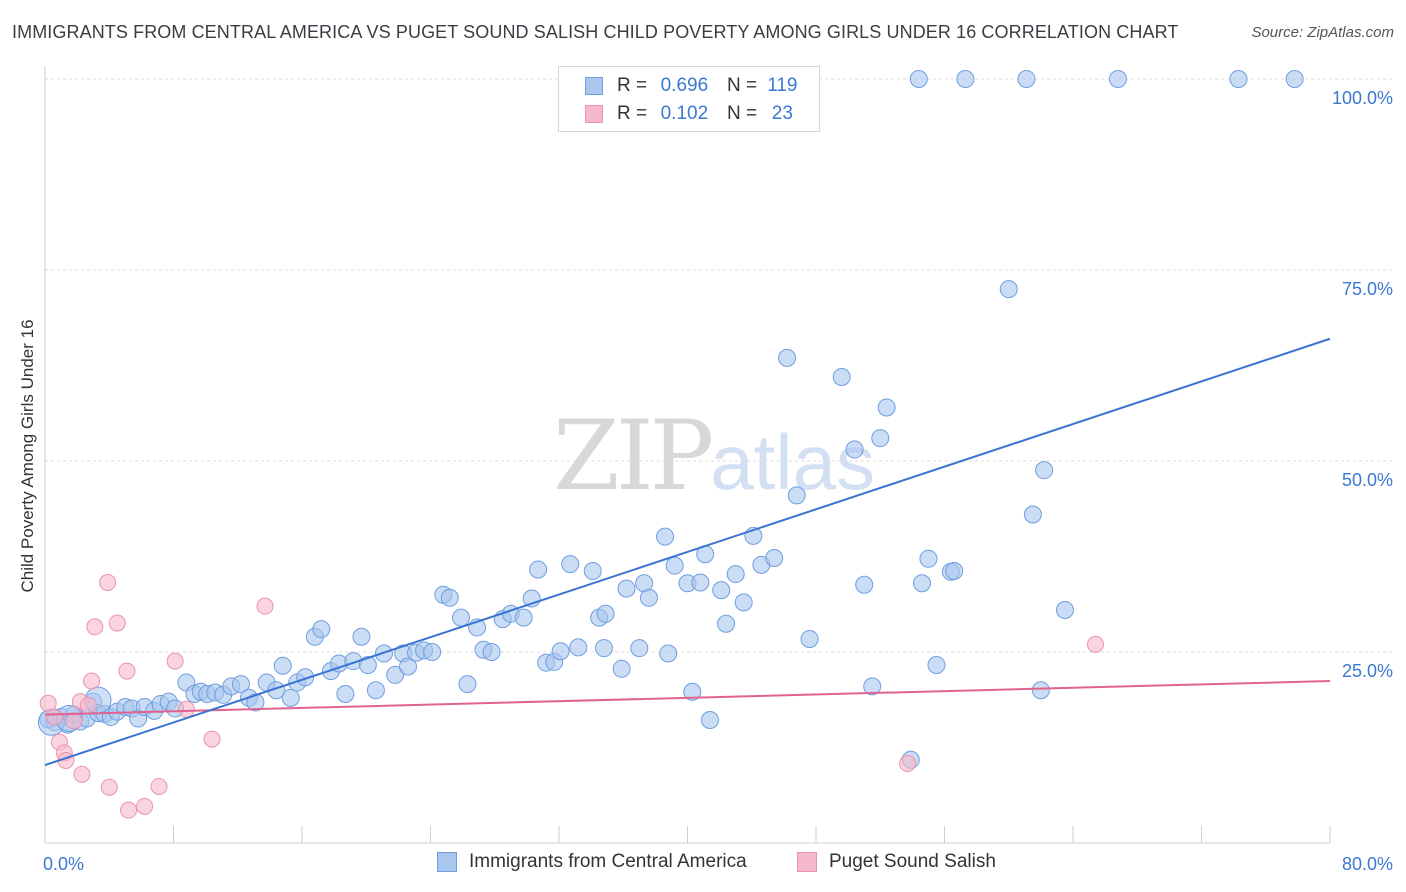 The width and height of the screenshot is (1406, 892). Describe the element at coordinates (1367, 864) in the screenshot. I see `x-tick-label: 80.0%` at that location.